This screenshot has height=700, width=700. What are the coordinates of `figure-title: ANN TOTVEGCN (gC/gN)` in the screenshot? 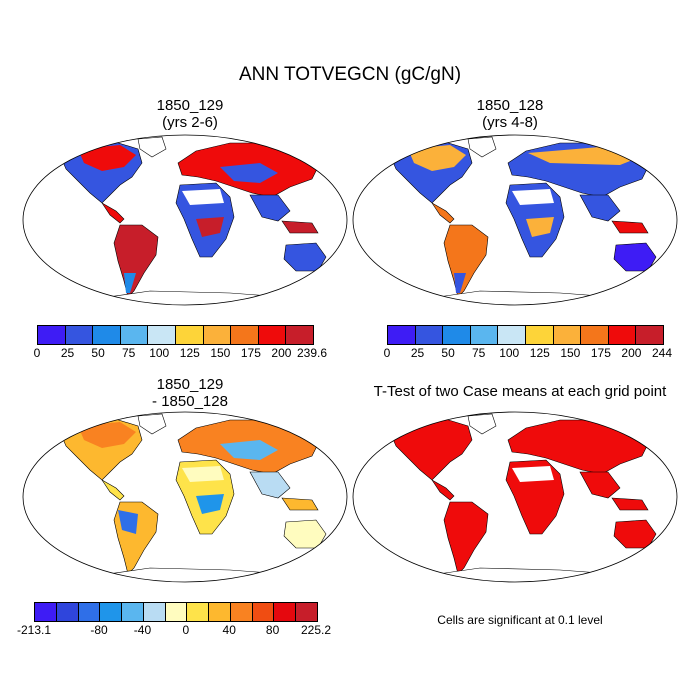 It's located at (350, 74).